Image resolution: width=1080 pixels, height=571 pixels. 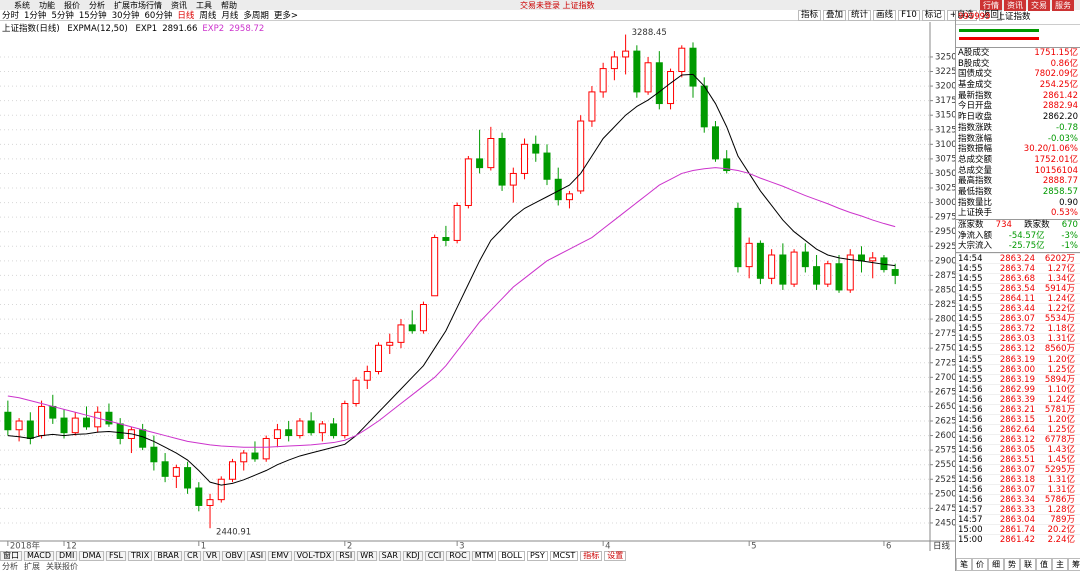 What do you see at coordinates (1069, 235) in the screenshot?
I see `flow-item: -3%` at bounding box center [1069, 235].